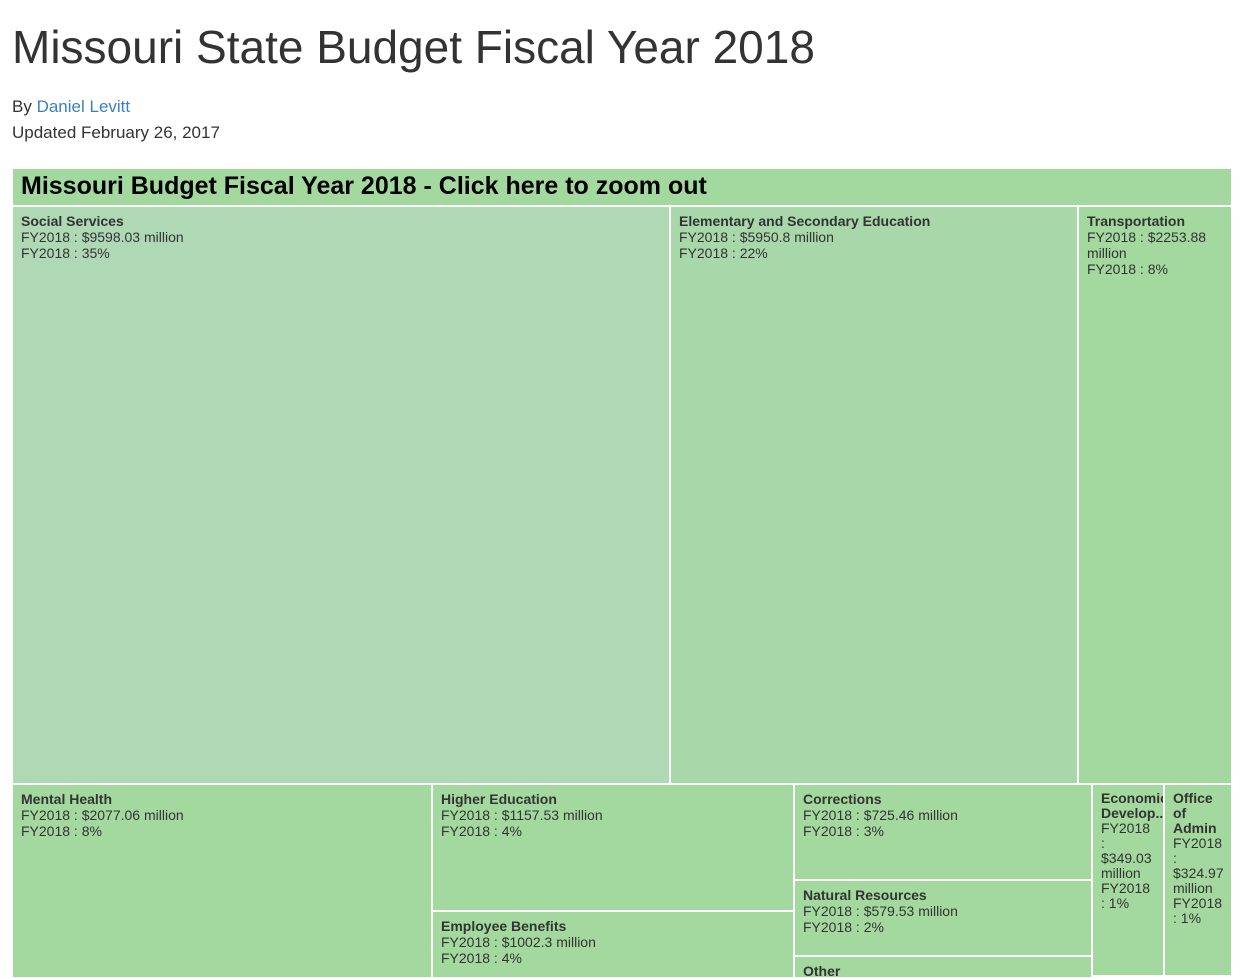 This screenshot has width=1248, height=978. I want to click on cell-value: FY2018 : $349.03 million, so click(1126, 850).